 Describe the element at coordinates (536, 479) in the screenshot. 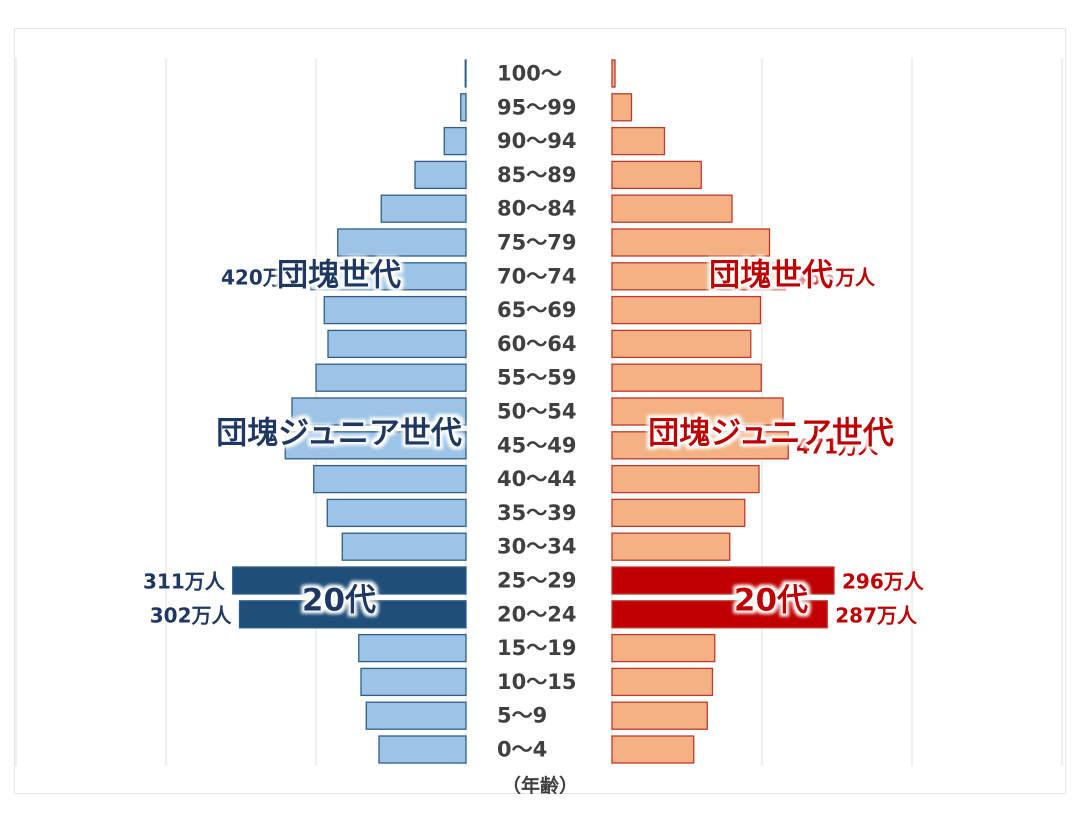

I see `age-label-12: 40～44` at that location.